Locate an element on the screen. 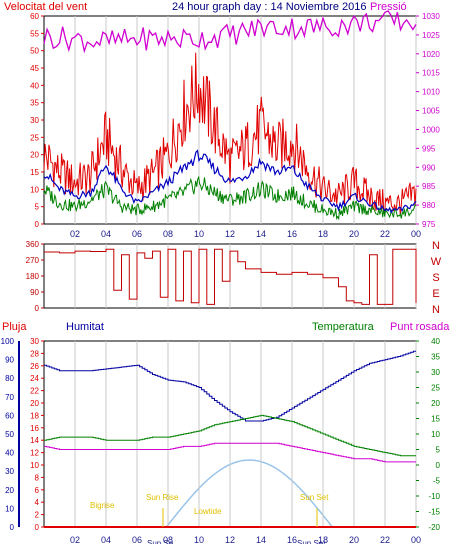  pressure-tick-label: 1015 is located at coordinates (431, 73).